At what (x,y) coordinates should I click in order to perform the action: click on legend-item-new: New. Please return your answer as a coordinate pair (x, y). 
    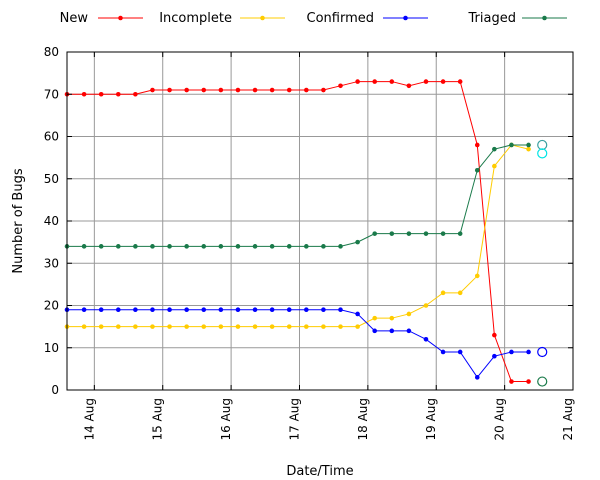
    Looking at the image, I should click on (101, 18).